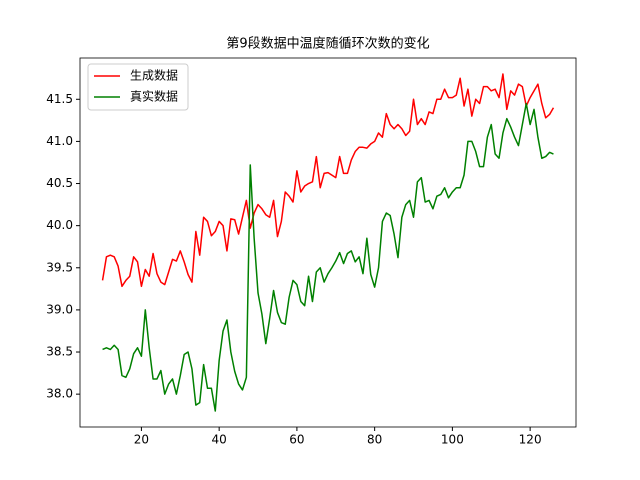  I want to click on y-tick-label: 40.0, so click(59, 225).